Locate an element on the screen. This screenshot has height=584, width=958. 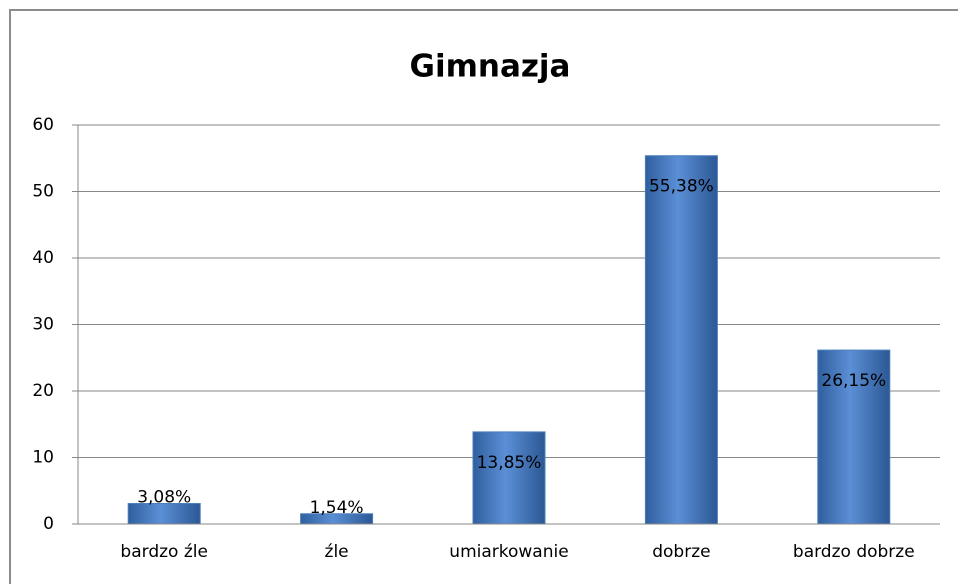
y-tick-label: 20 is located at coordinates (43, 391).